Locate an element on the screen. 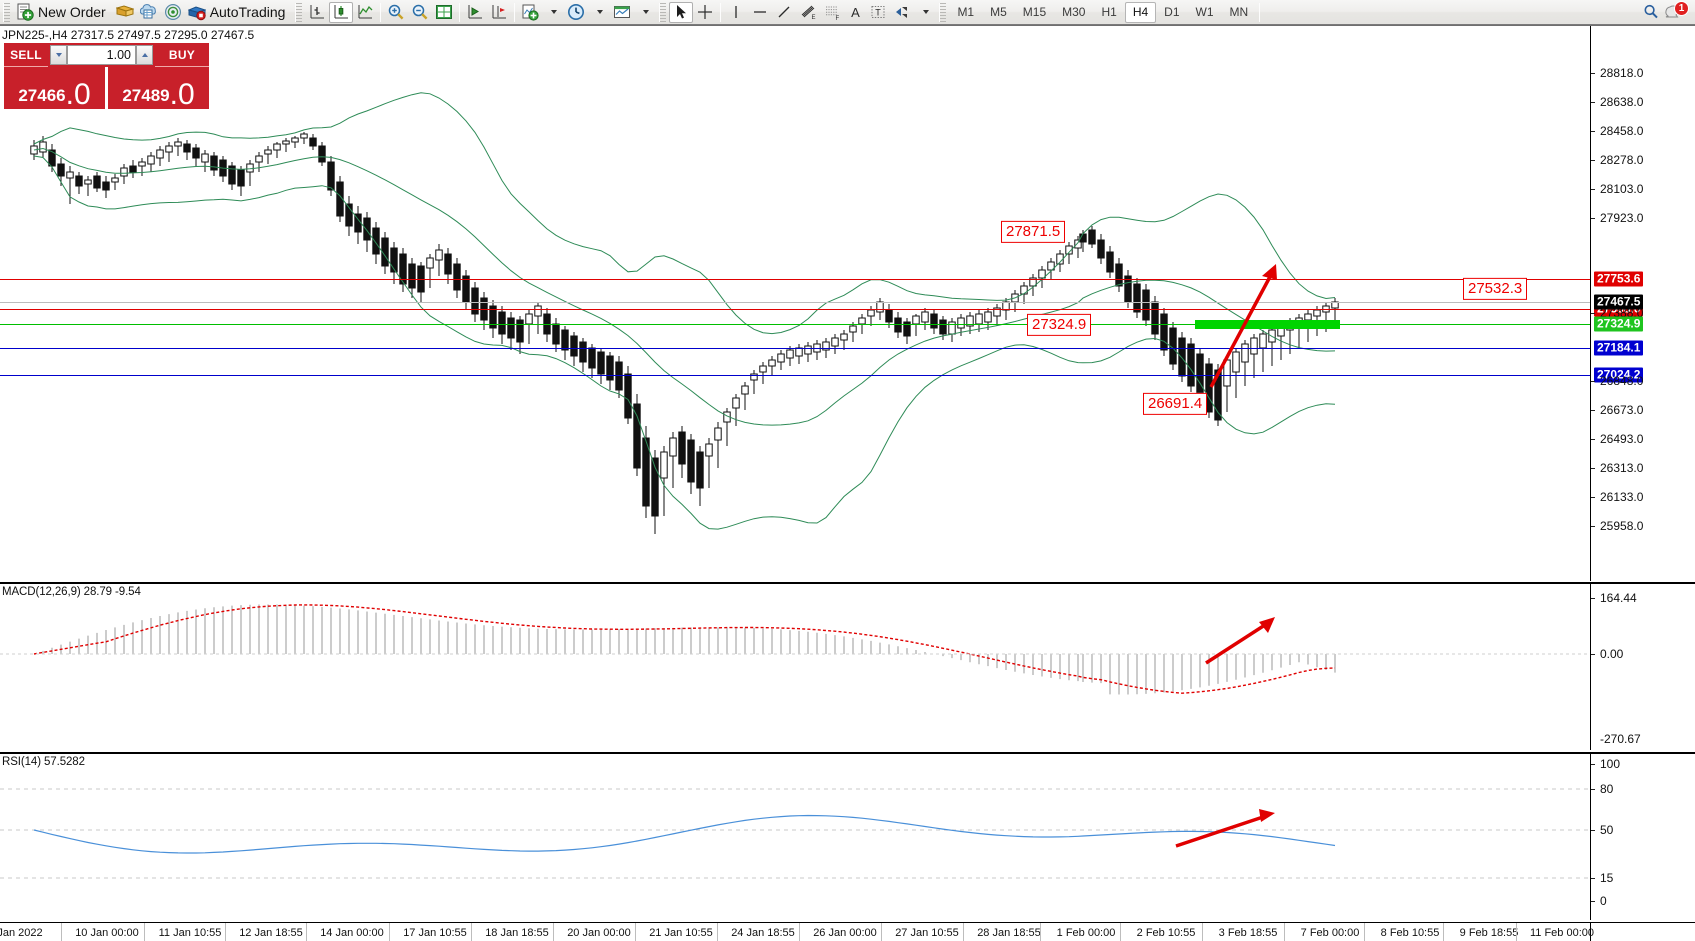 The width and height of the screenshot is (1695, 941). arrow-cursor-icon is located at coordinates (682, 12).